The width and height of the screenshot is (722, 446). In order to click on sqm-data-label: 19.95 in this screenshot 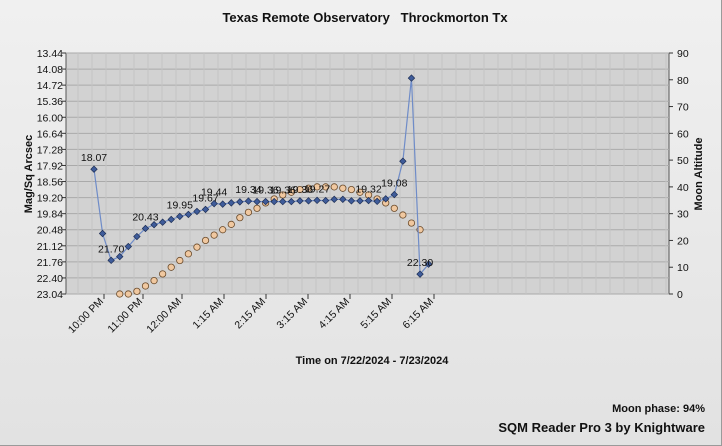, I will do `click(180, 205)`.